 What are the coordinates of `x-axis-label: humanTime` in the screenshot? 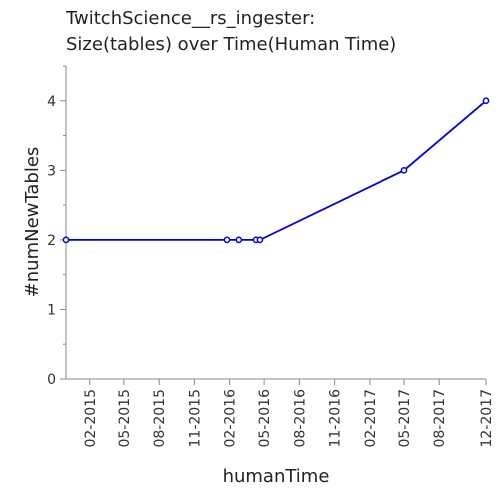 It's located at (276, 476).